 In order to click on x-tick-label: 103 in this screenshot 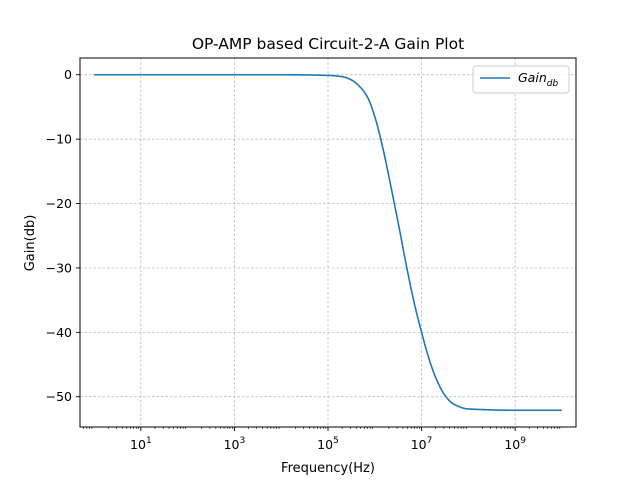, I will do `click(235, 444)`.